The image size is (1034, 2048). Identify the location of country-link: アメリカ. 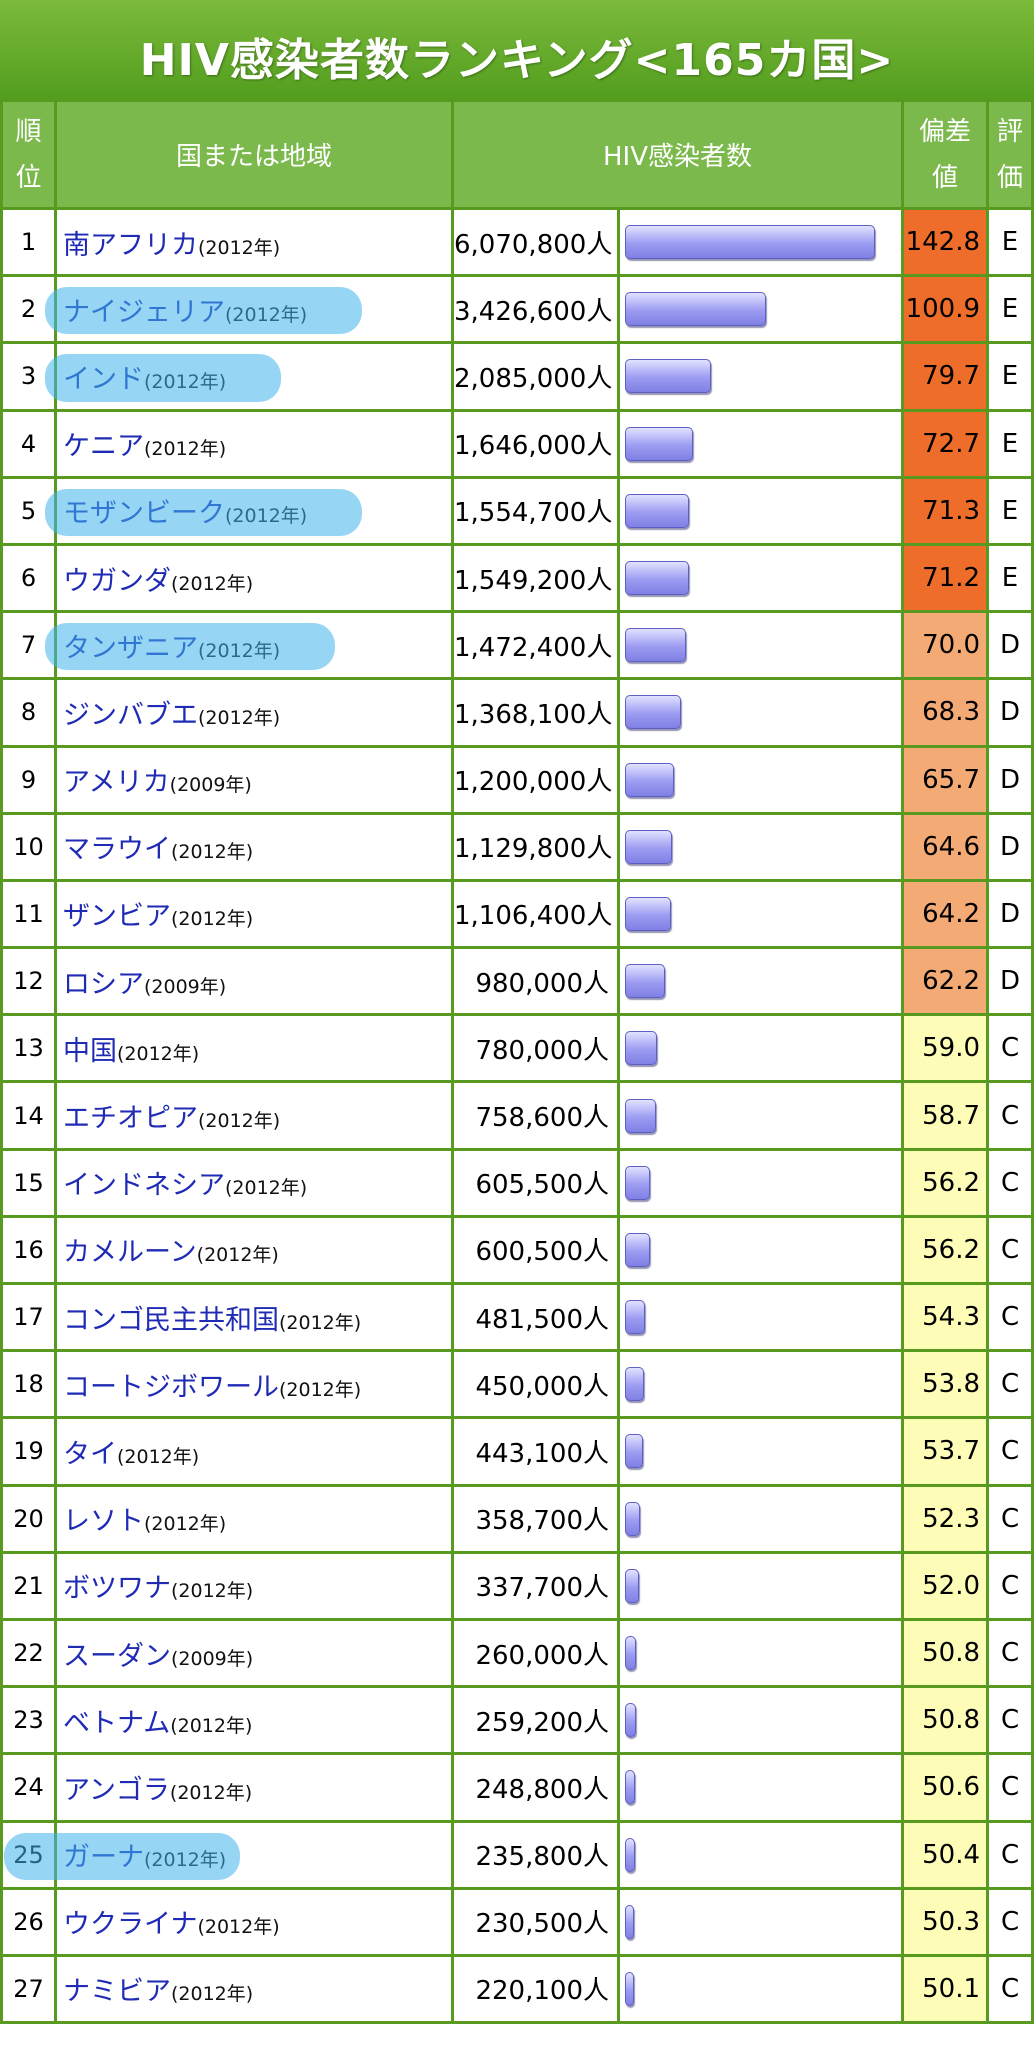
(116, 783).